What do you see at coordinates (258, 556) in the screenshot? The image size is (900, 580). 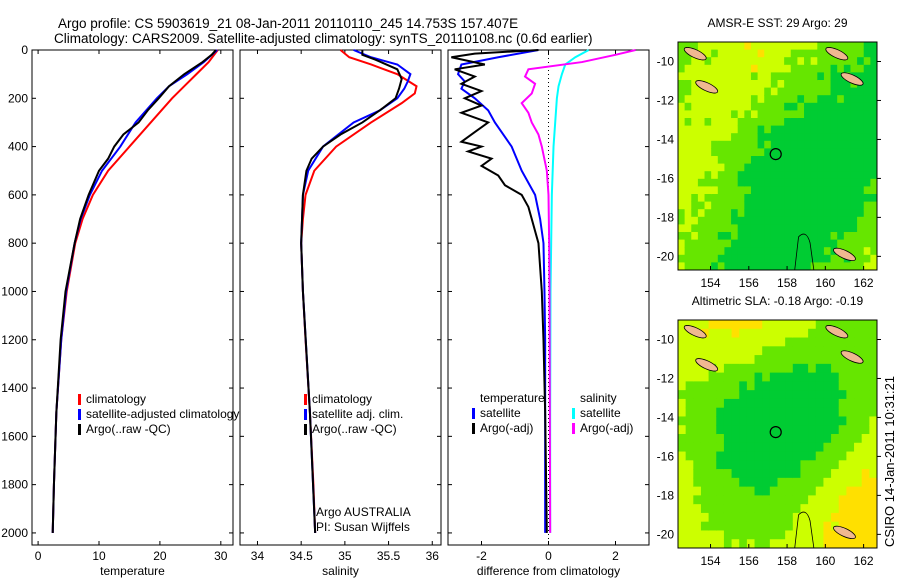 I see `x-tick-label: 34` at bounding box center [258, 556].